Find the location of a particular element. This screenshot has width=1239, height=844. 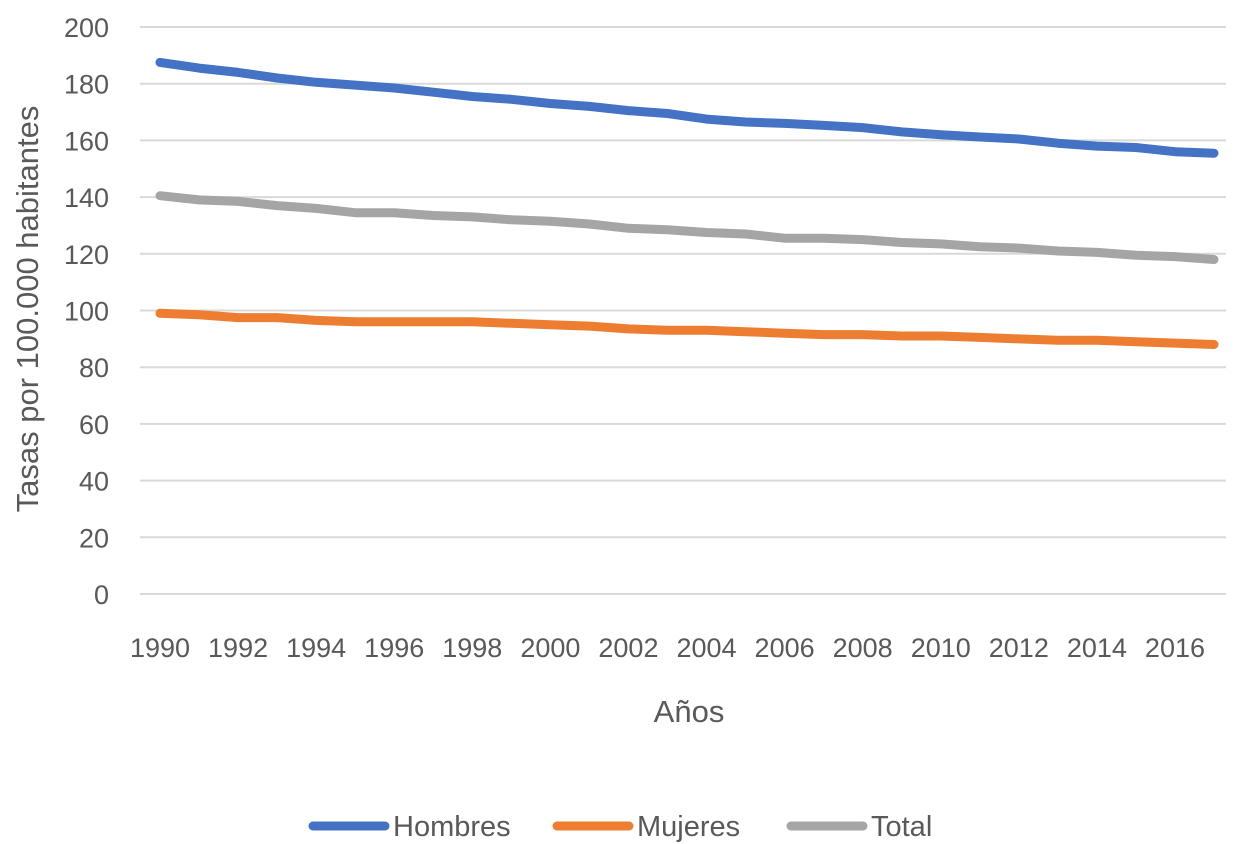

x-tick-label: 2016 is located at coordinates (1175, 648).